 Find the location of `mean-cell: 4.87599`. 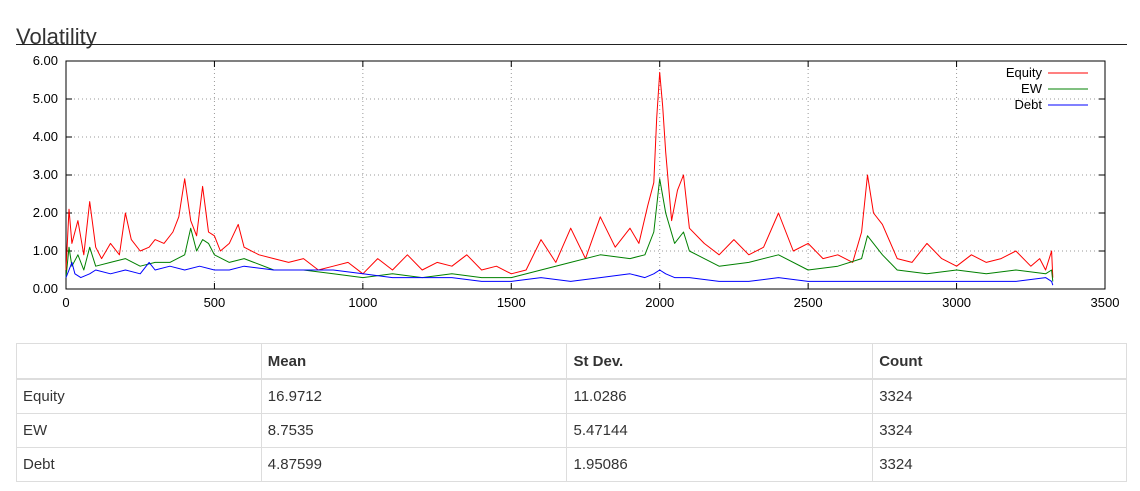

mean-cell: 4.87599 is located at coordinates (414, 464).